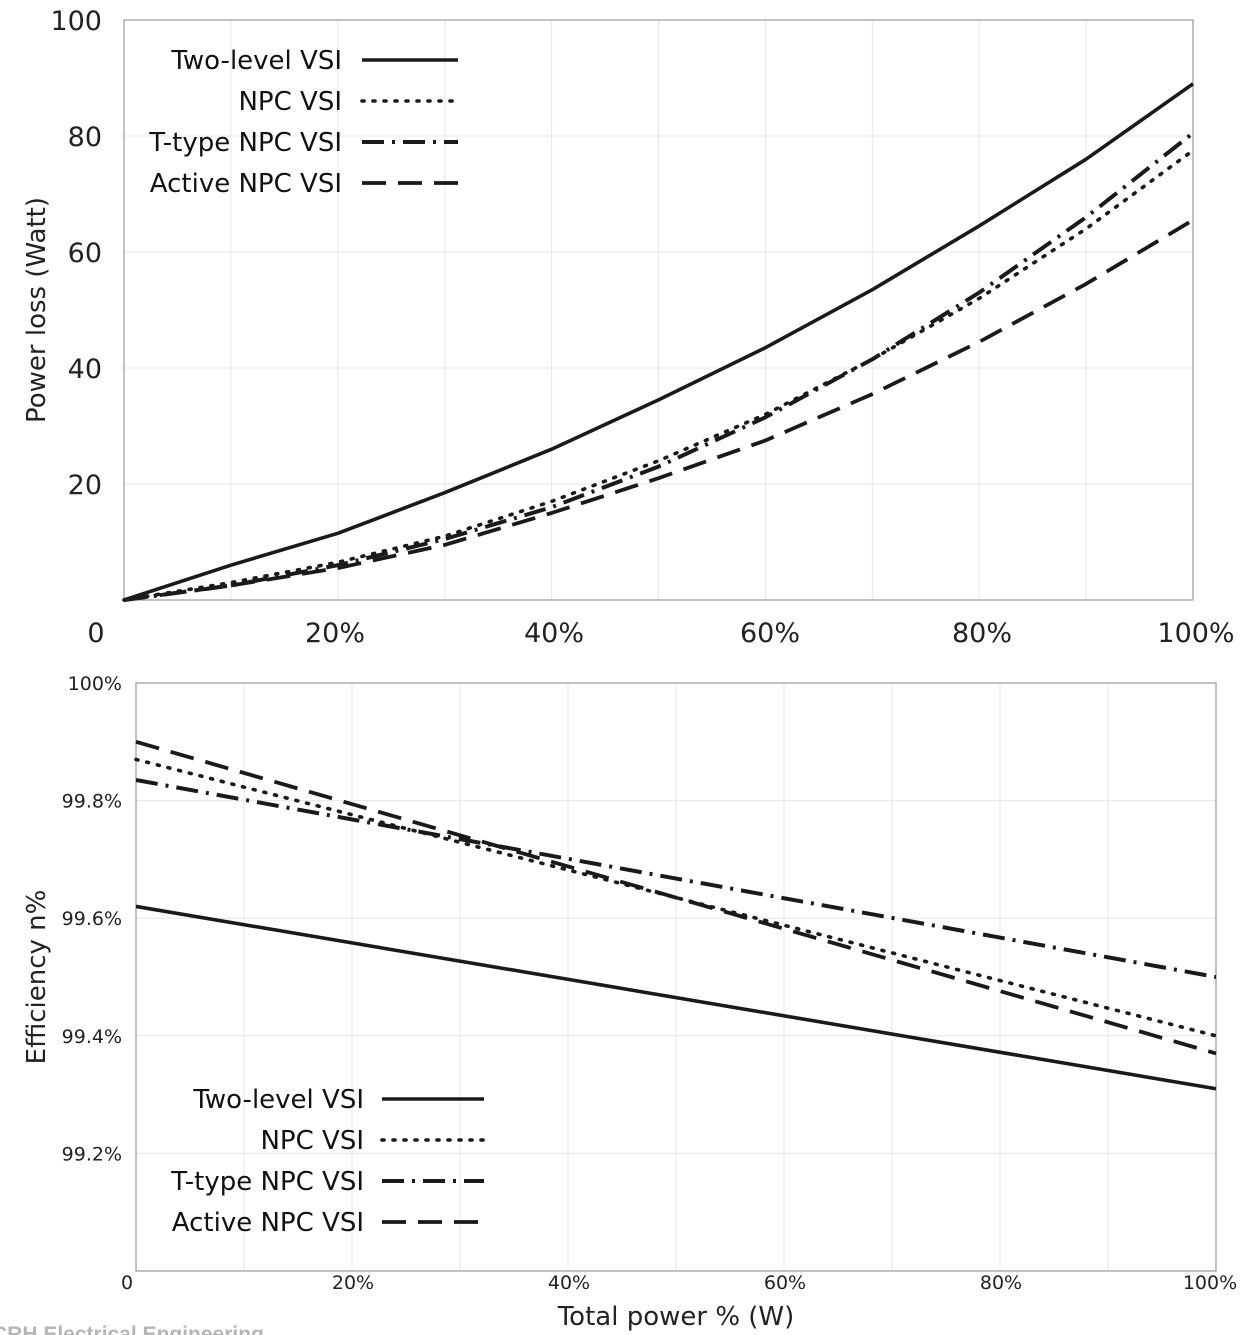 The width and height of the screenshot is (1253, 1335). I want to click on y-tick-label: 80, so click(85, 137).